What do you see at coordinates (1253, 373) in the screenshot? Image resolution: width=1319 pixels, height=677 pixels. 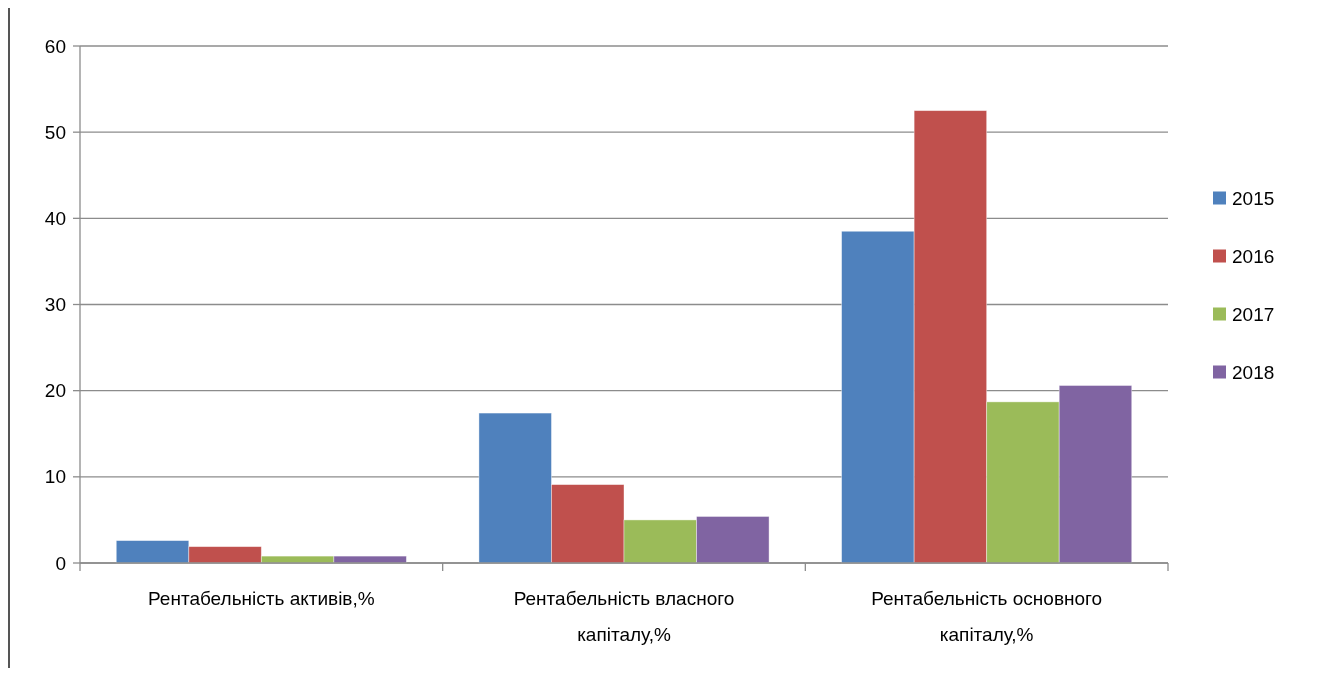 I see `legend-label: 2018` at bounding box center [1253, 373].